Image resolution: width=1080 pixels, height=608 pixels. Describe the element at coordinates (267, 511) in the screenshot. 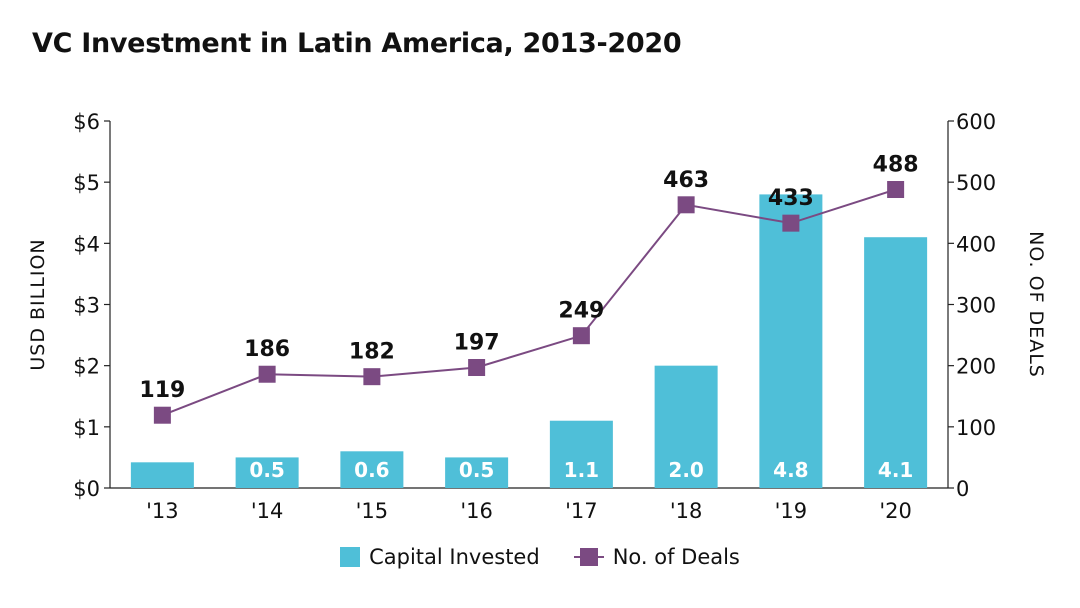

I see `x-tick-label: '14` at that location.